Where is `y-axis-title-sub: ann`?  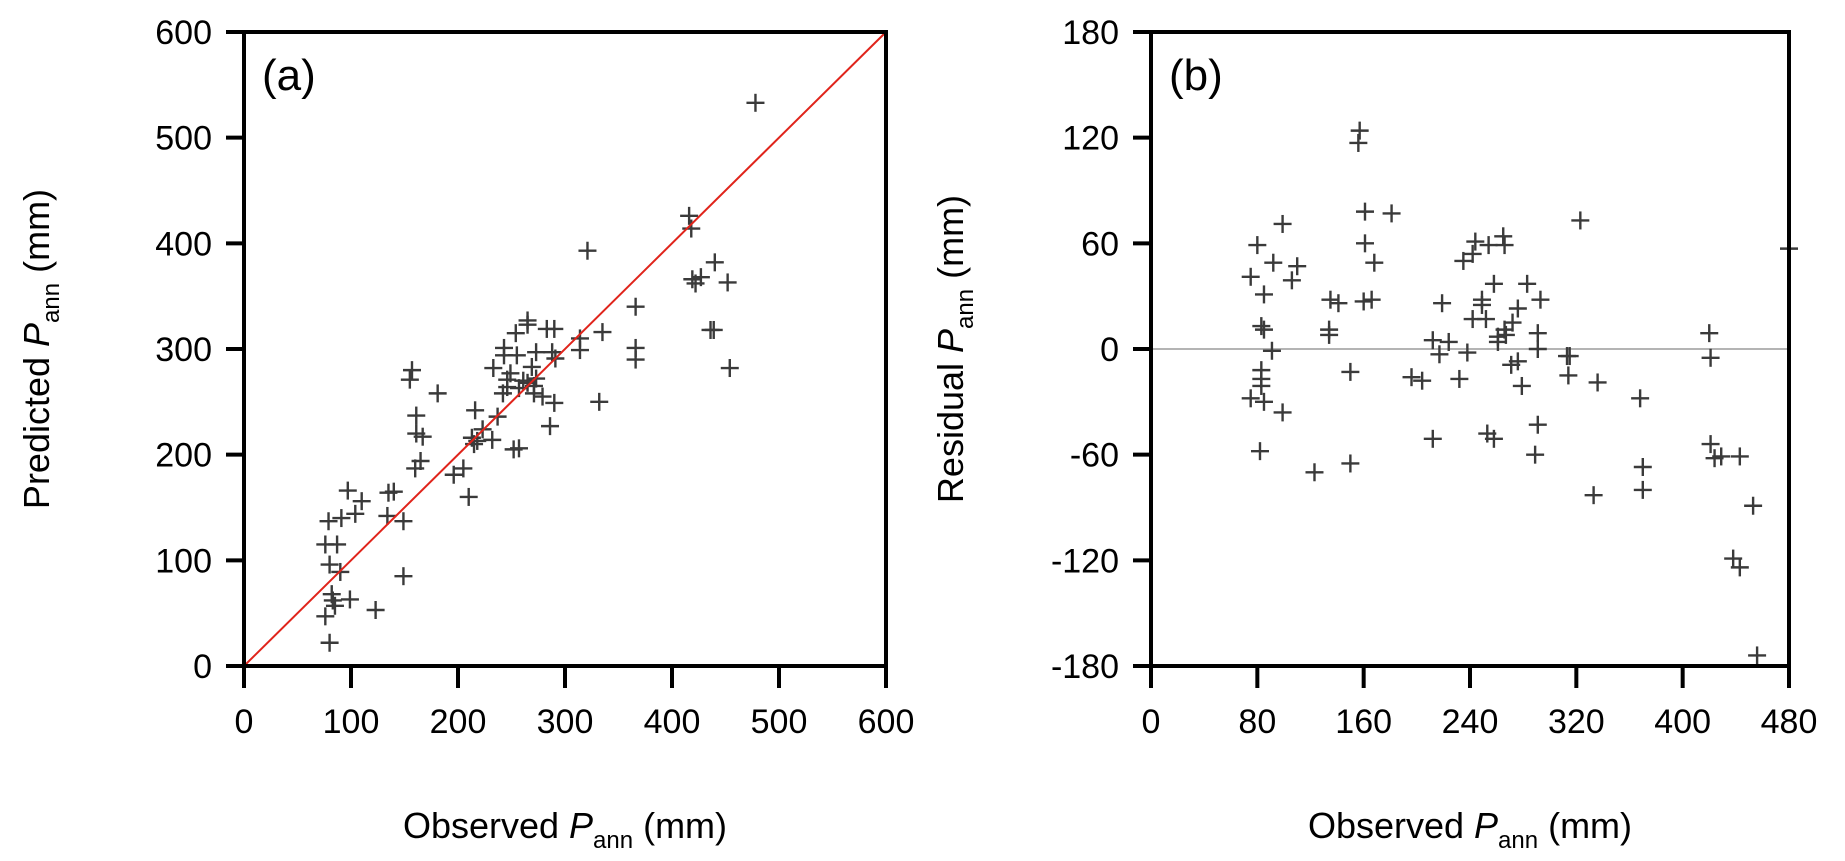
y-axis-title-sub: ann is located at coordinates (965, 309).